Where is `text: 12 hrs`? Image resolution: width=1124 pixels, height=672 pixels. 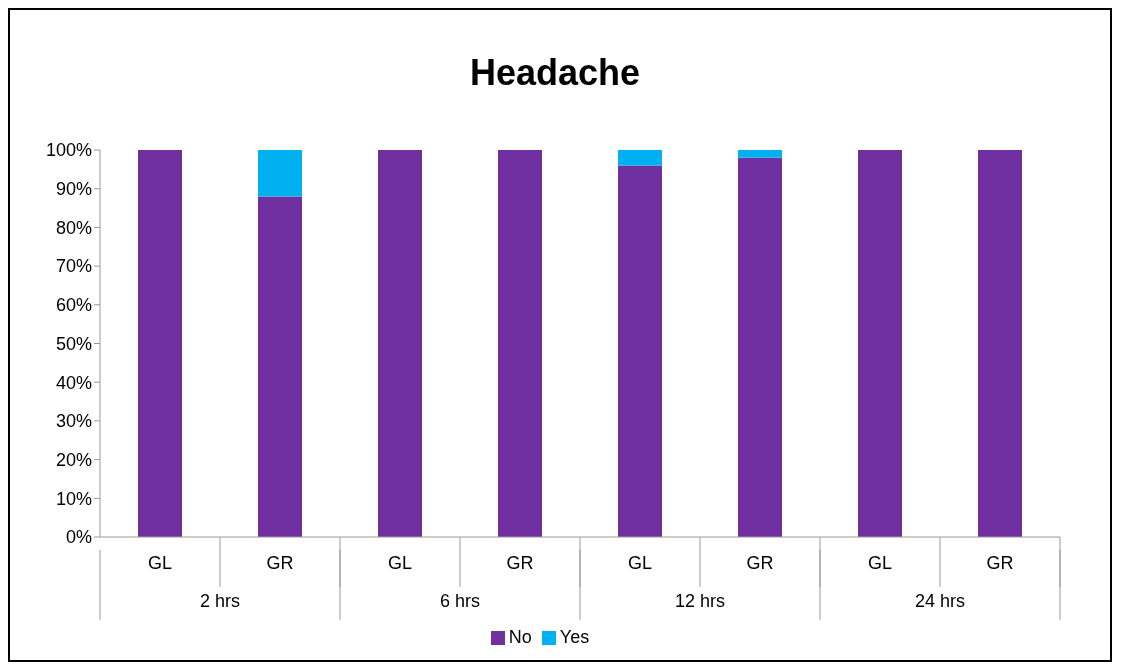 text: 12 hrs is located at coordinates (700, 601).